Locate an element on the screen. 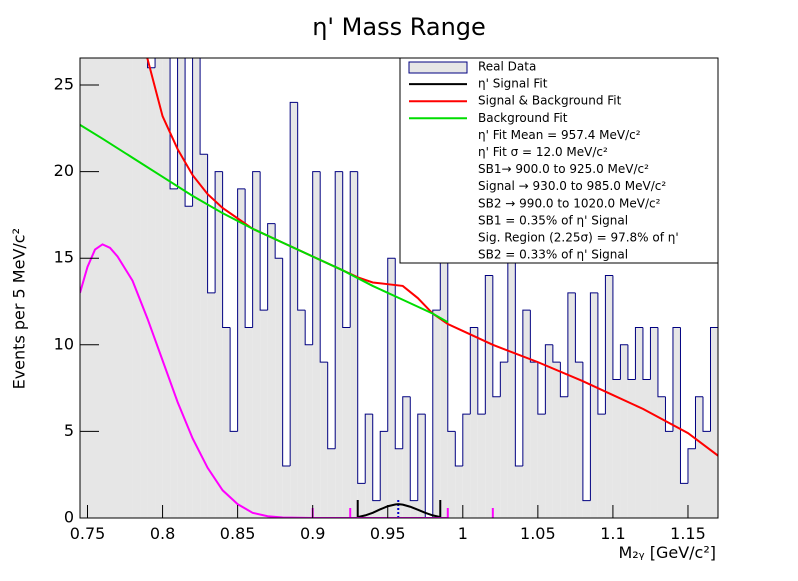 The image size is (798, 581). legend-note: SB2 → 990.0 to 1020.0 MeV/c² is located at coordinates (569, 203).